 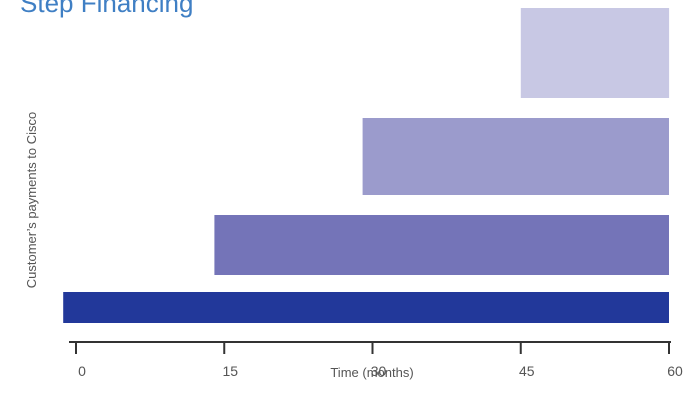 I want to click on x-tick-label-15: 15, so click(x=230, y=371).